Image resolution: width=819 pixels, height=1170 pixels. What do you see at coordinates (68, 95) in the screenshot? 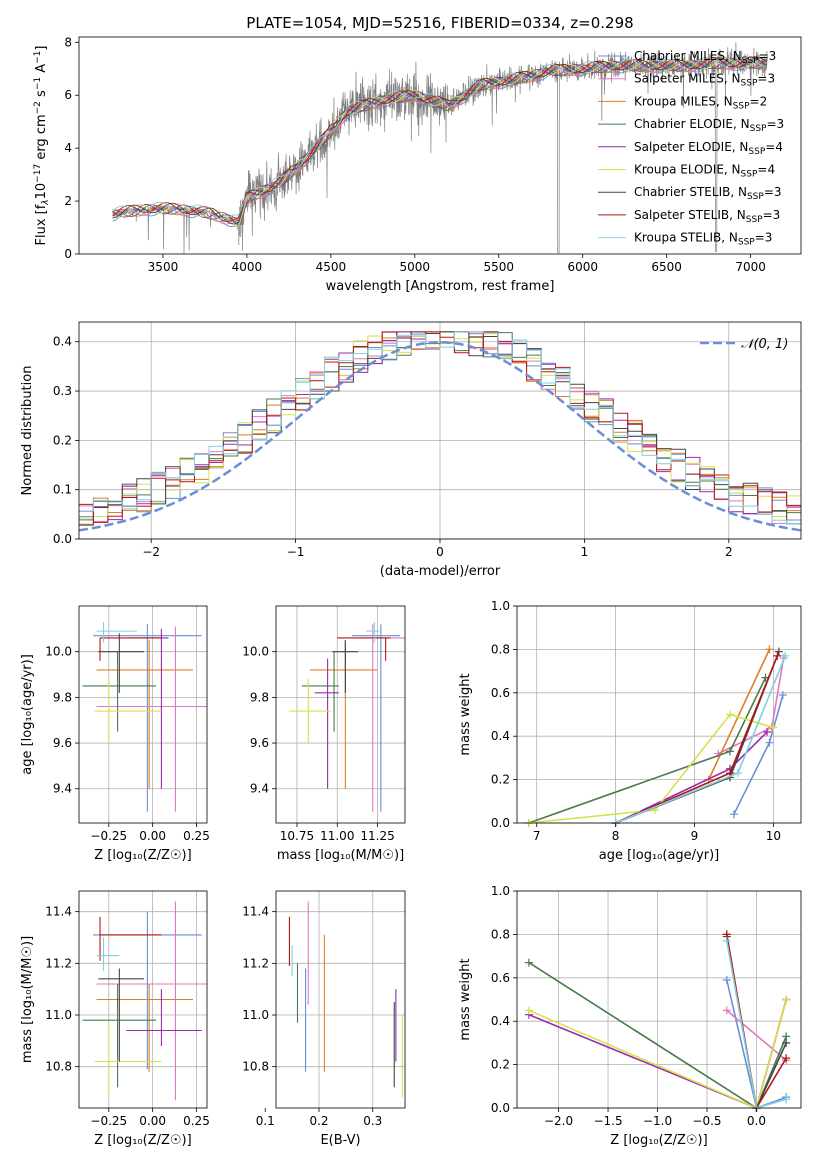
I see `y-tick-label: 6` at bounding box center [68, 95].